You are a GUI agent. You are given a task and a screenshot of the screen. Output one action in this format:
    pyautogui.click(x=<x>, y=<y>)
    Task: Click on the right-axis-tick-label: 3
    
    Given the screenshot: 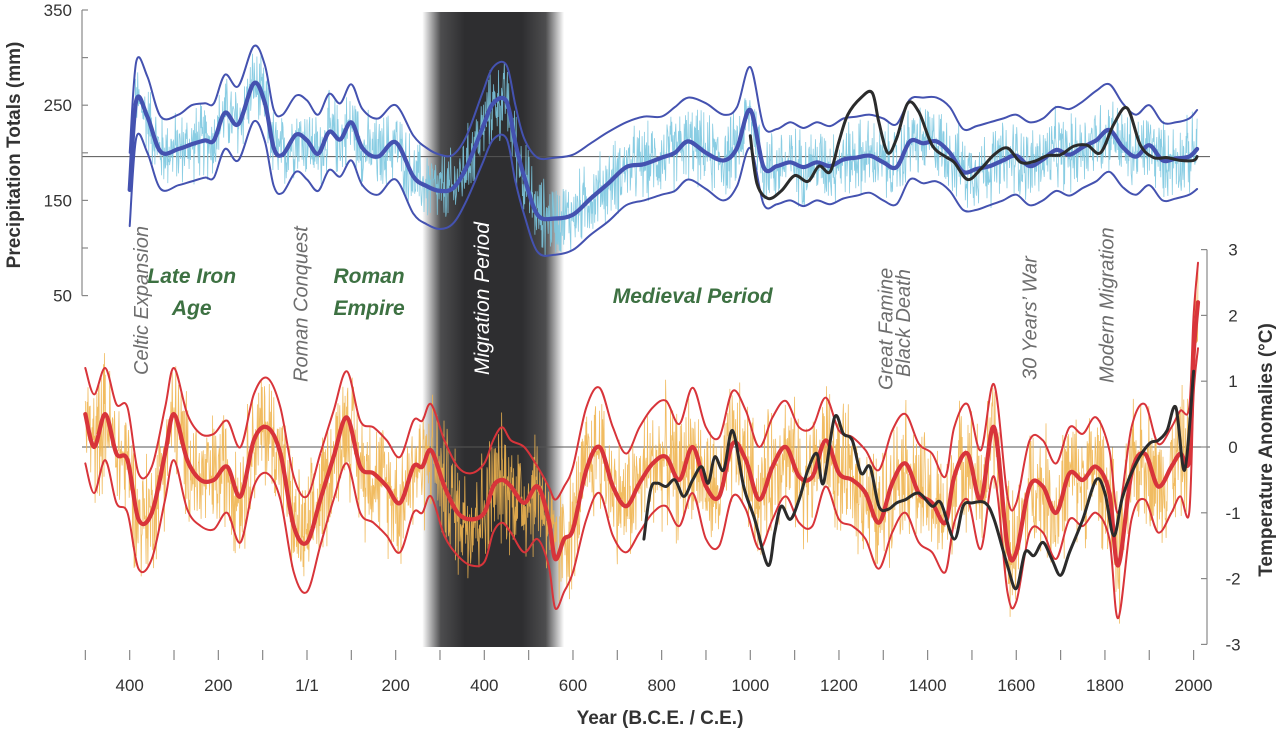 What is the action you would take?
    pyautogui.click(x=1232, y=250)
    